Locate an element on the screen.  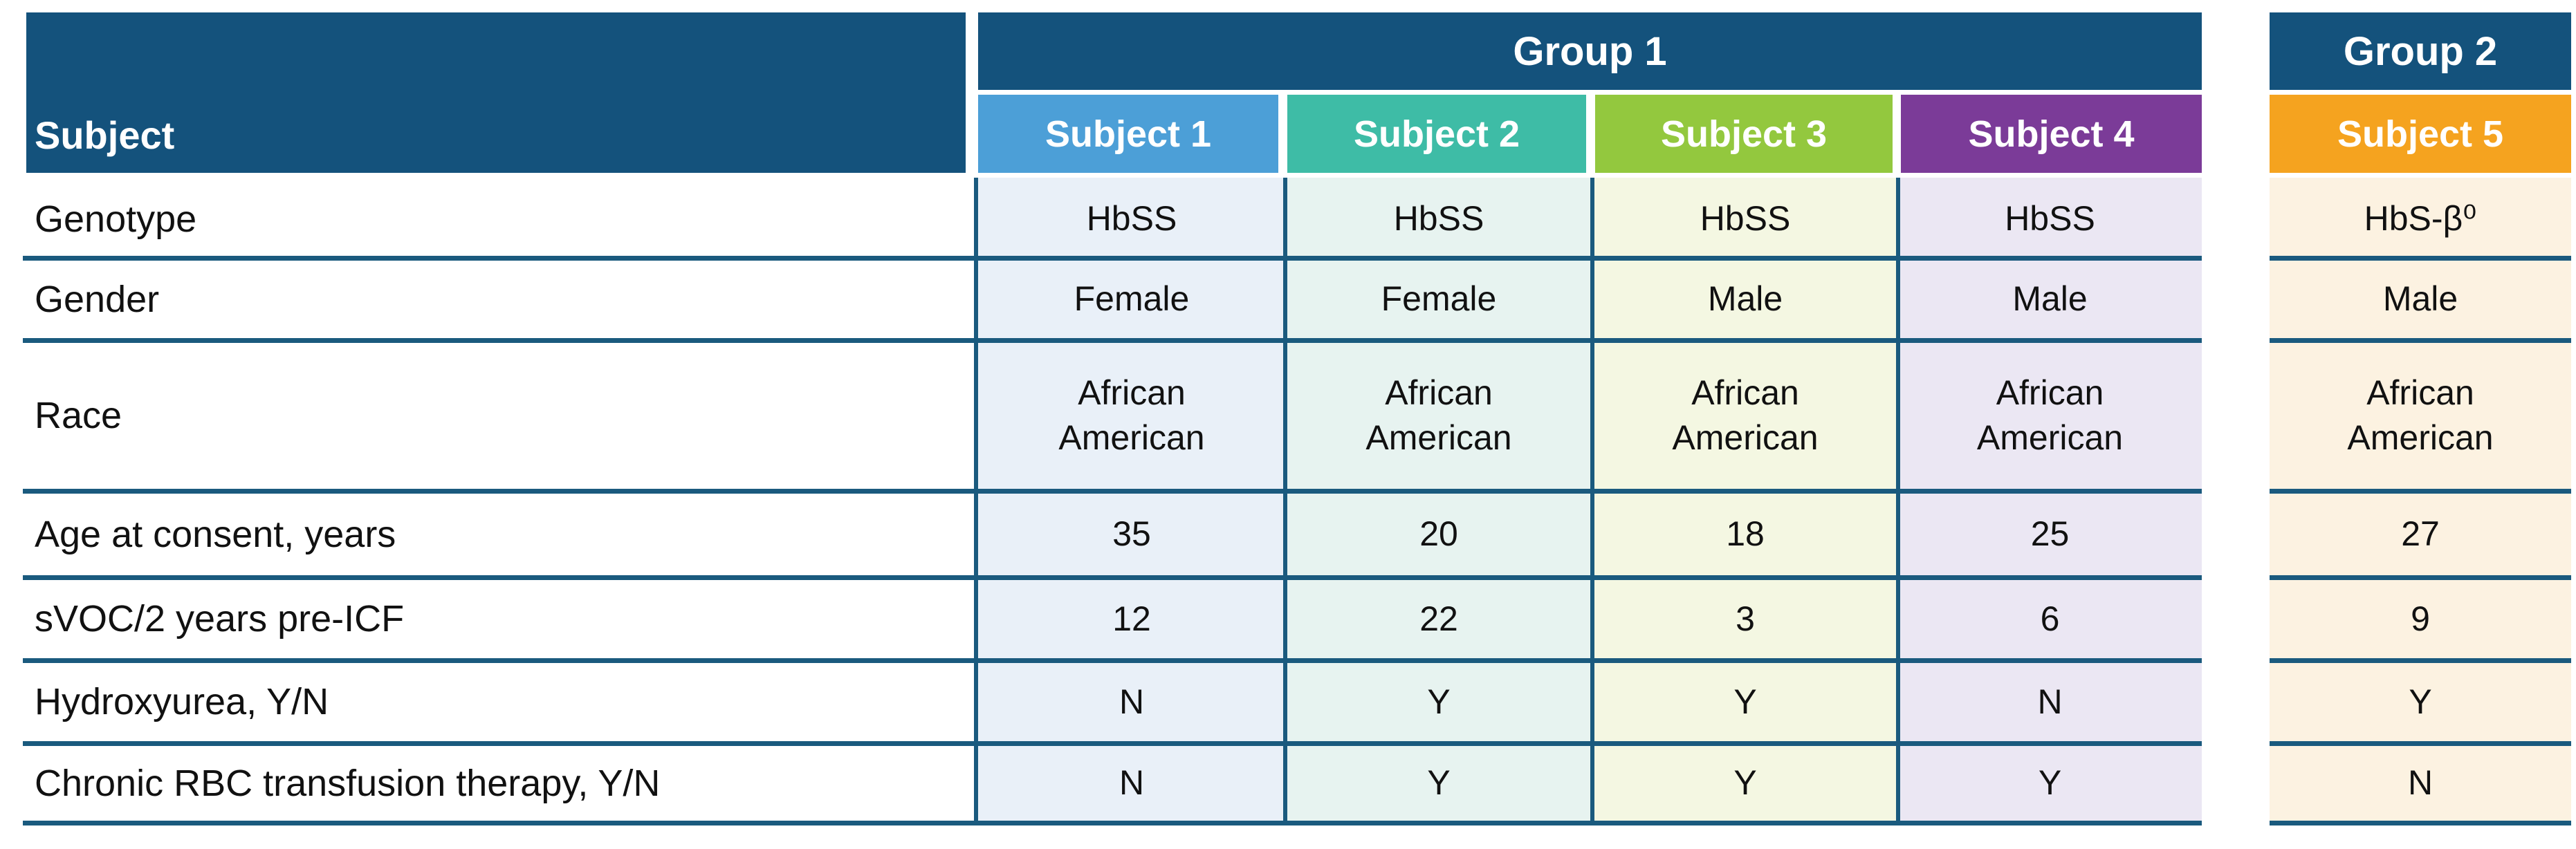
cell-race-subject1: African American is located at coordinates (1131, 415).